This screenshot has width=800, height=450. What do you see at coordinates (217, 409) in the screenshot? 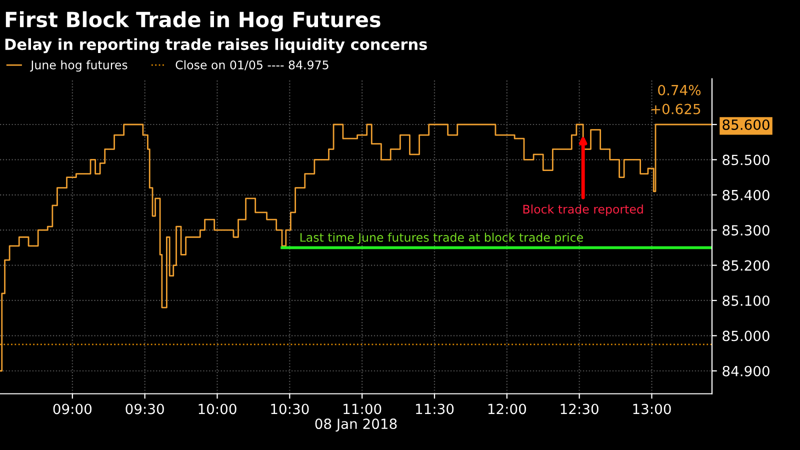
I see `x-tick-label: 10:00` at bounding box center [217, 409].